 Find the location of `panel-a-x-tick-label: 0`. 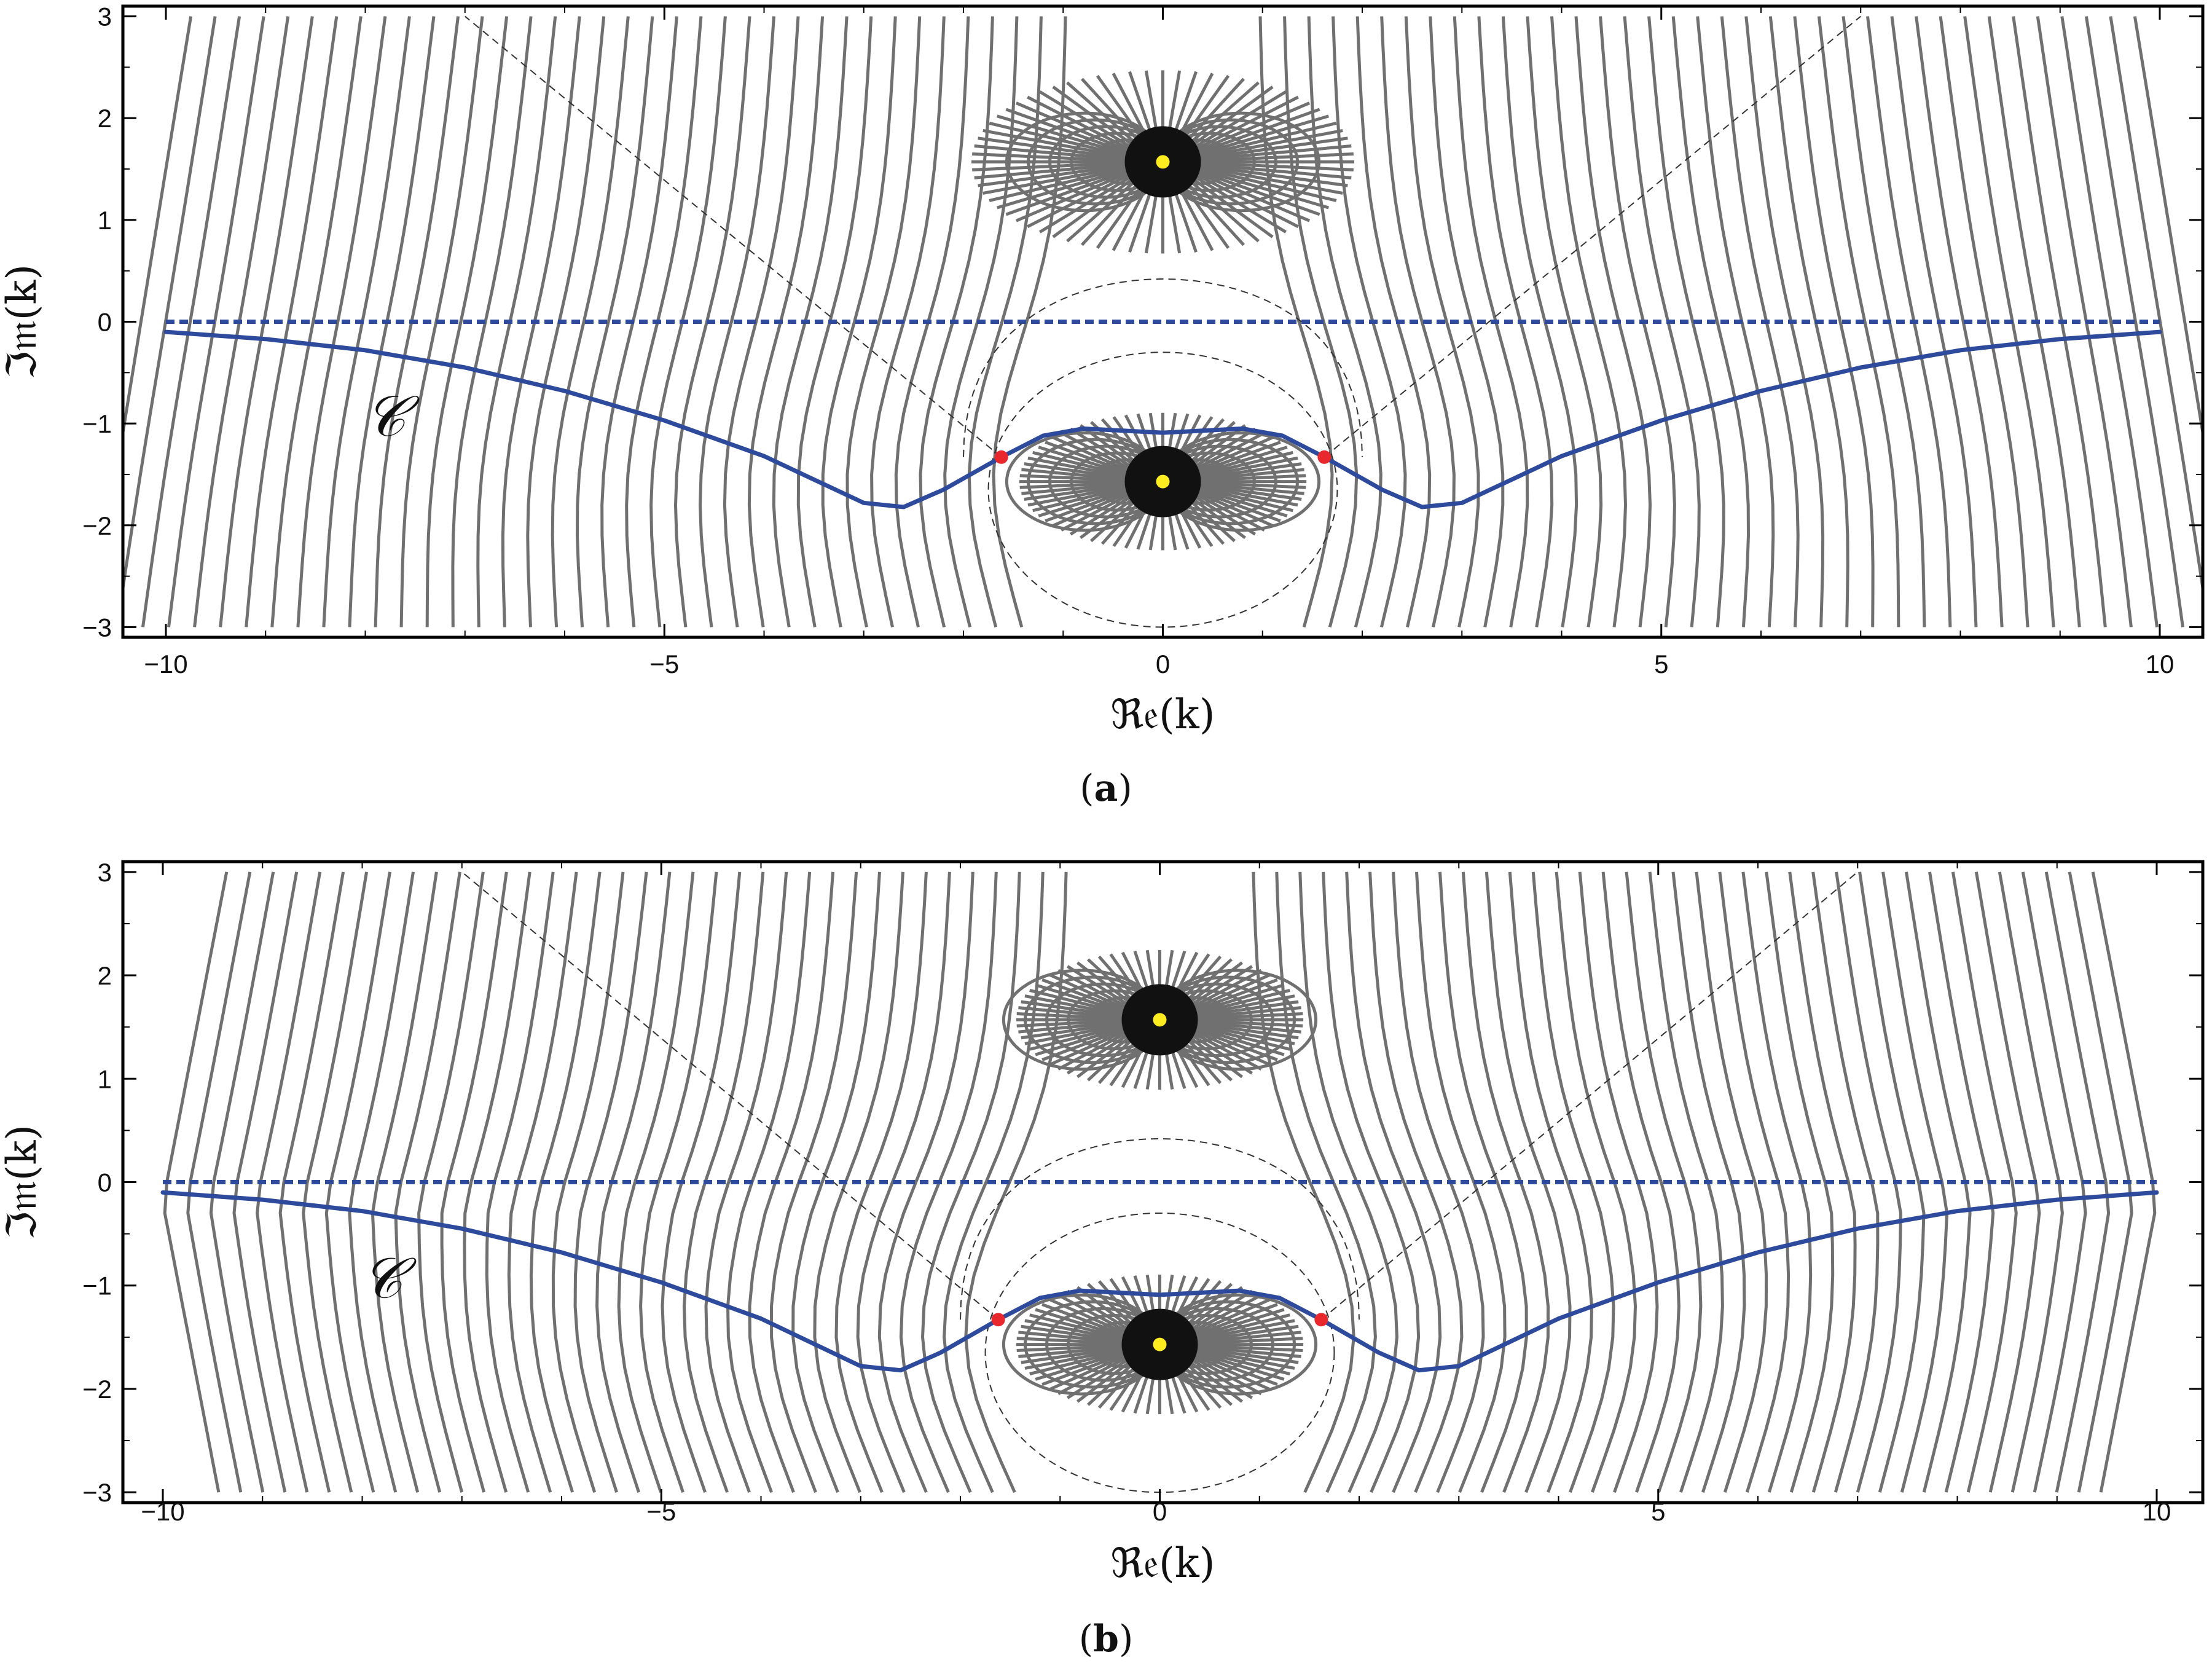

panel-a-x-tick-label: 0 is located at coordinates (1163, 664).